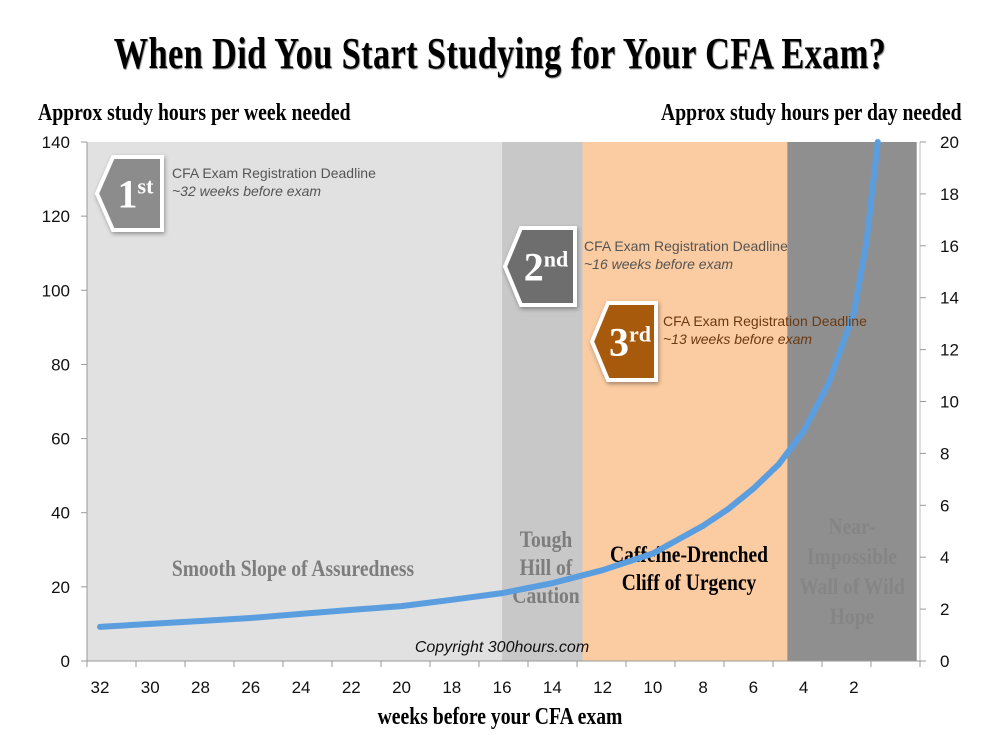  I want to click on copyright-text: Copyright 300hours.com, so click(502, 647).